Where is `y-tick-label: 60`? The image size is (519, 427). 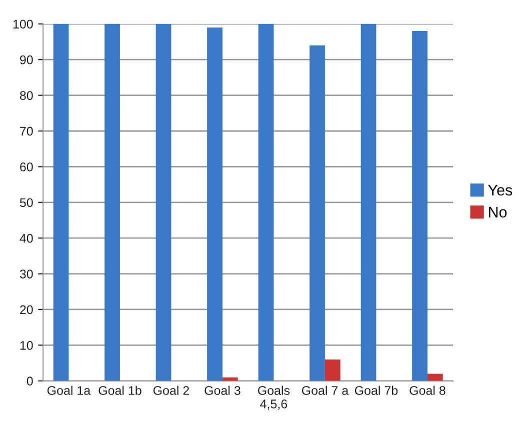
y-tick-label: 60 is located at coordinates (26, 167).